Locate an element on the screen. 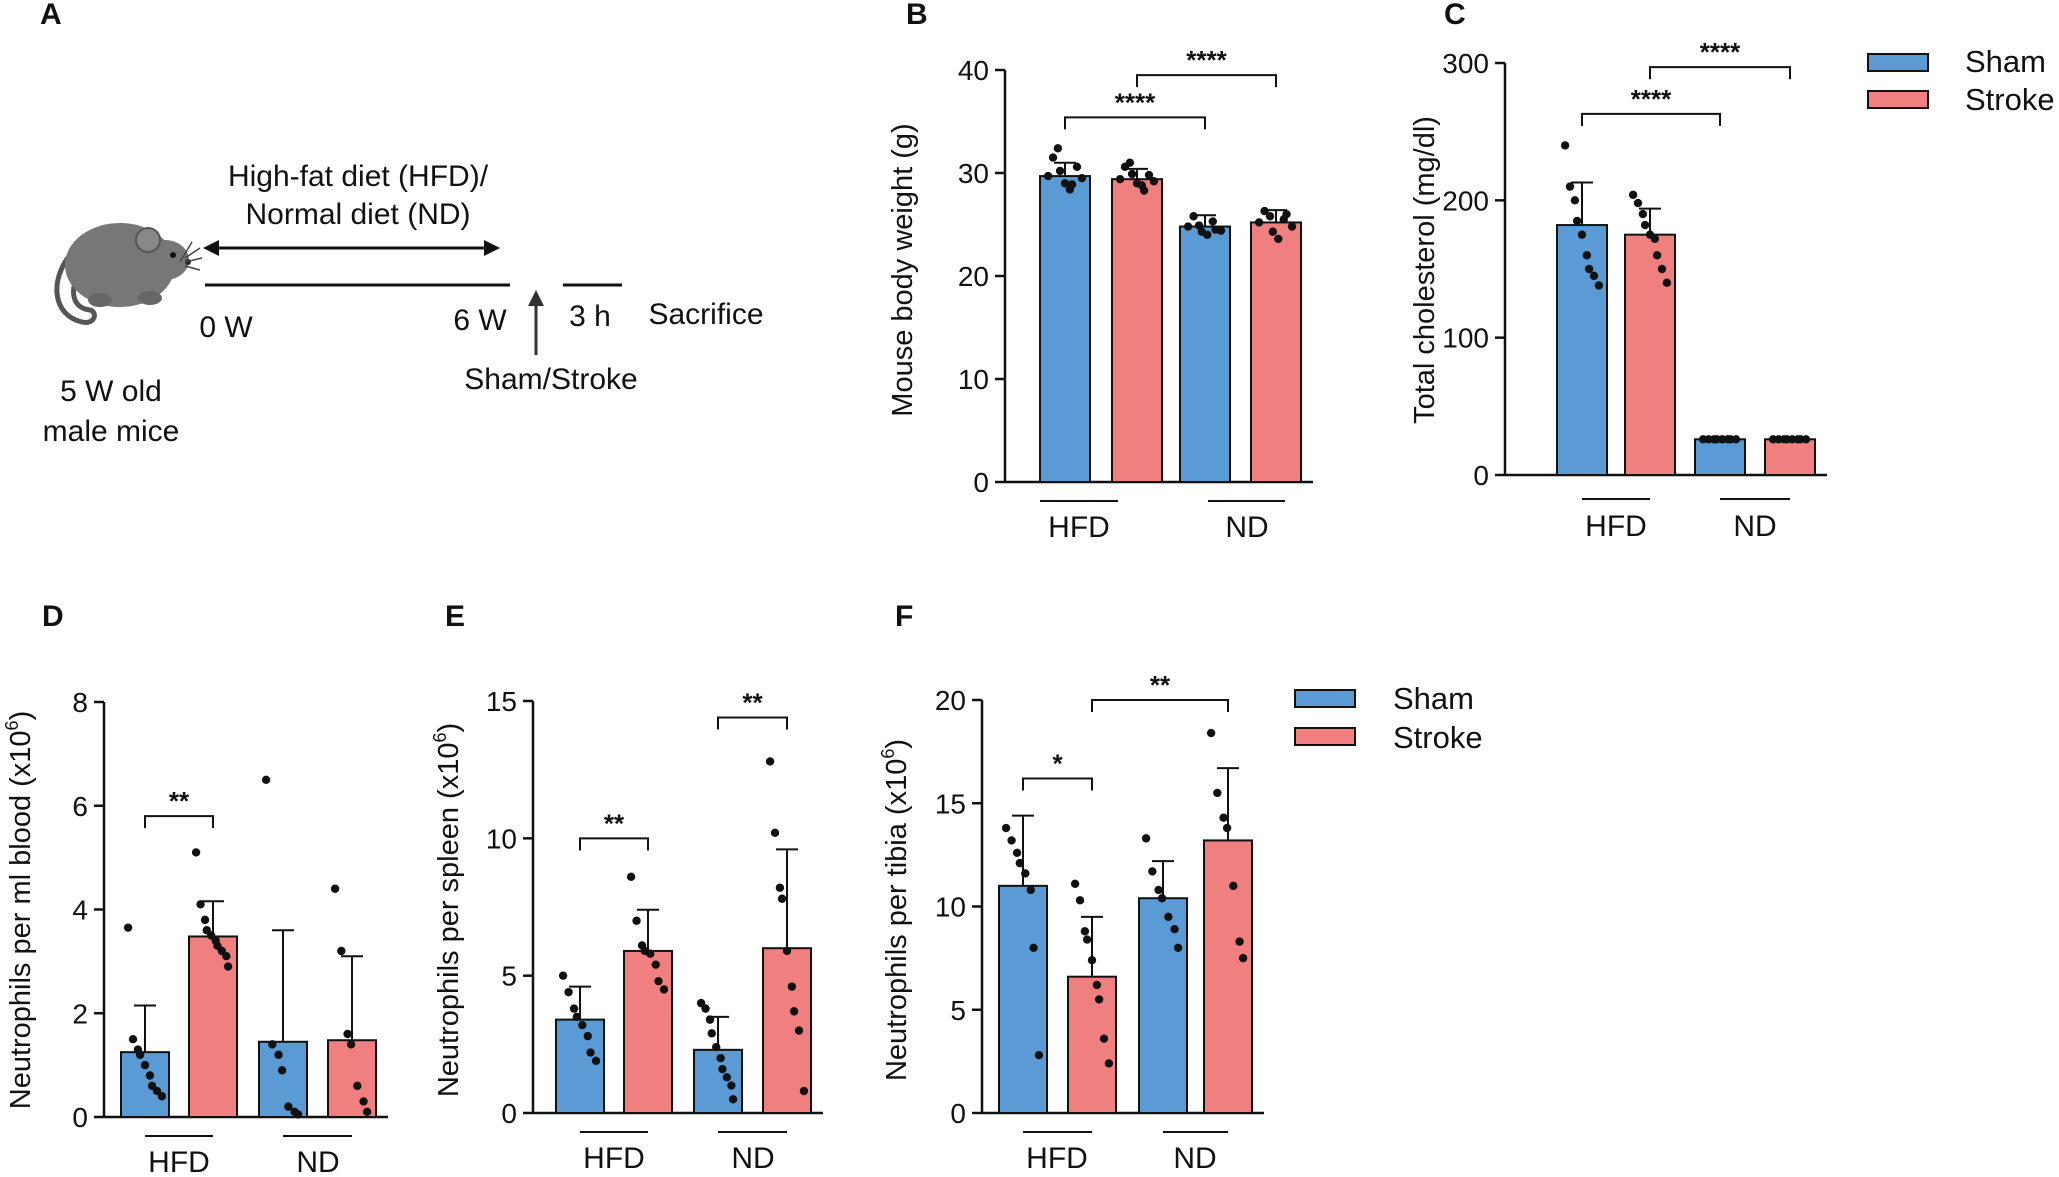 This screenshot has height=1177, width=2059. y-axis-label: Neutrophils per tibia (x106) is located at coordinates (895, 910).